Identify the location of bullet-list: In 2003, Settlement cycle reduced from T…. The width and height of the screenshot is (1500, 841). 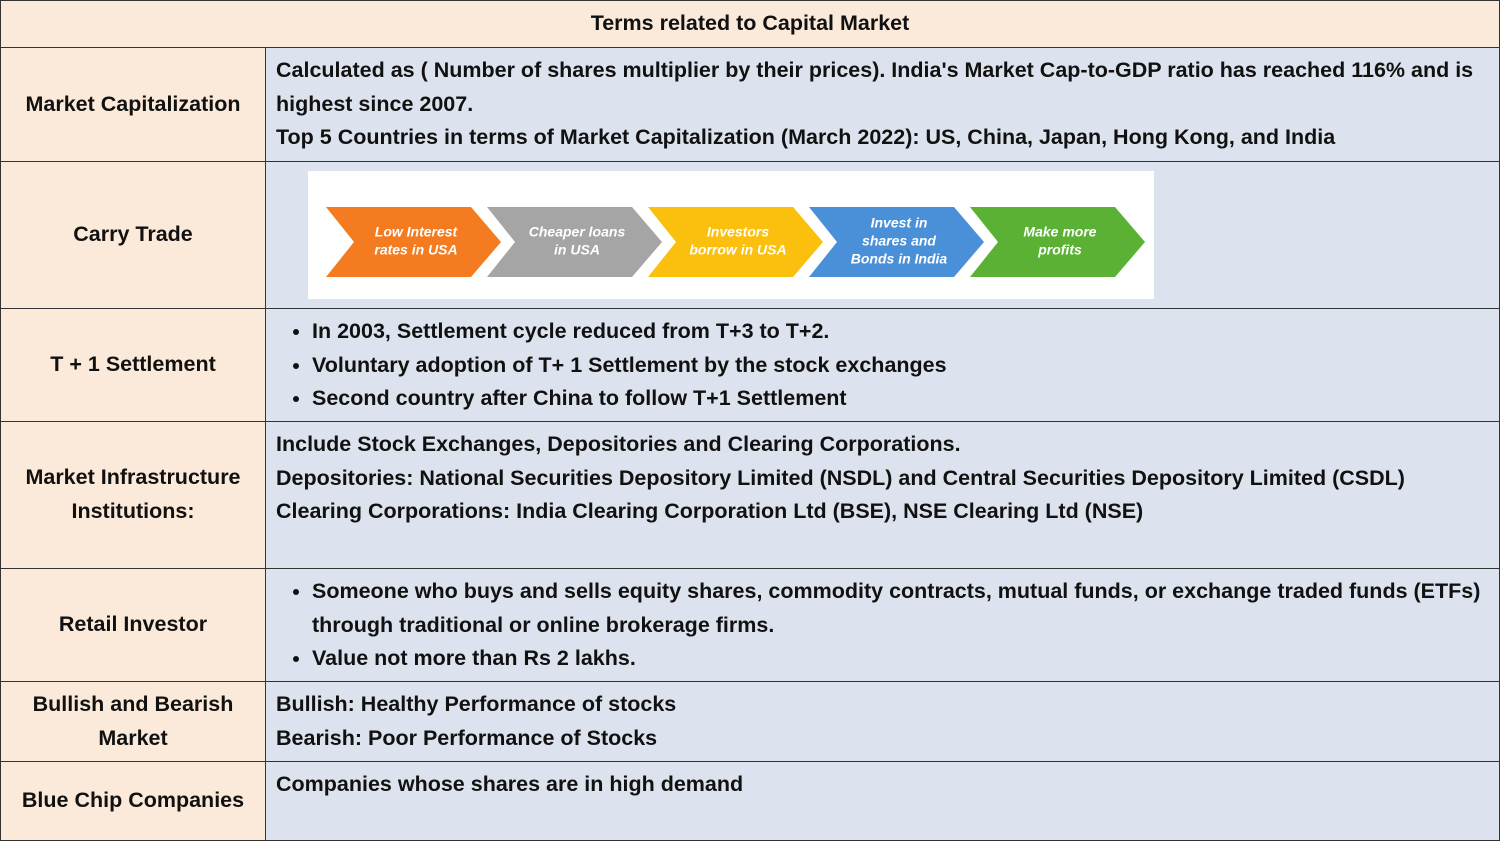
(883, 365).